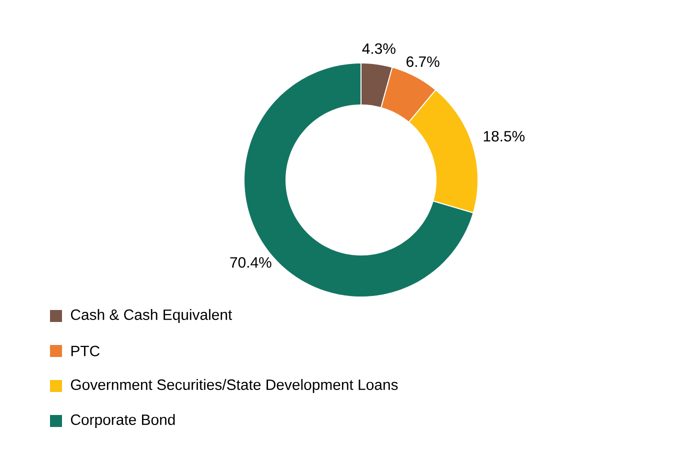 Image resolution: width=698 pixels, height=454 pixels. I want to click on legend-label: Cash & Cash Equivalent, so click(151, 316).